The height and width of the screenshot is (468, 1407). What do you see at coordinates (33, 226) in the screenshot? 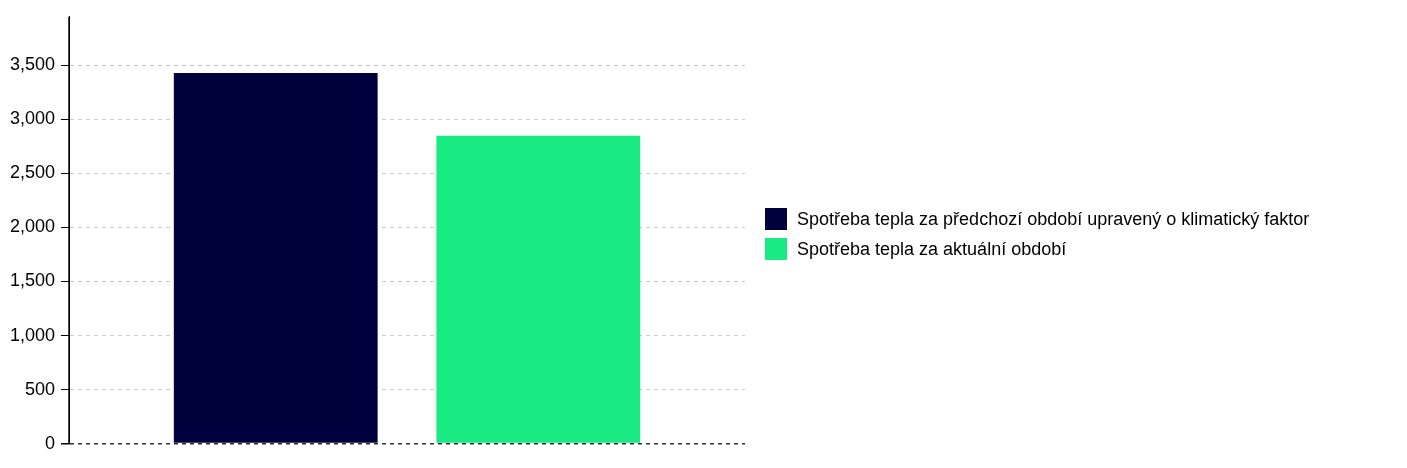
I see `y-tick-label: 2,000` at bounding box center [33, 226].